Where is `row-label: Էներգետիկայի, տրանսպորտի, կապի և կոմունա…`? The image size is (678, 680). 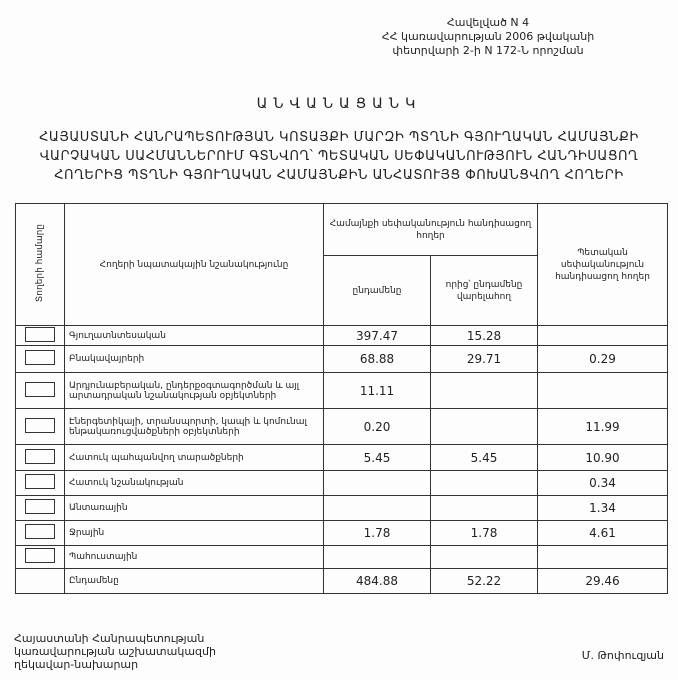
row-label: Էներգետիկայի, տրանսպորտի, կապի և կոմունա… is located at coordinates (194, 426).